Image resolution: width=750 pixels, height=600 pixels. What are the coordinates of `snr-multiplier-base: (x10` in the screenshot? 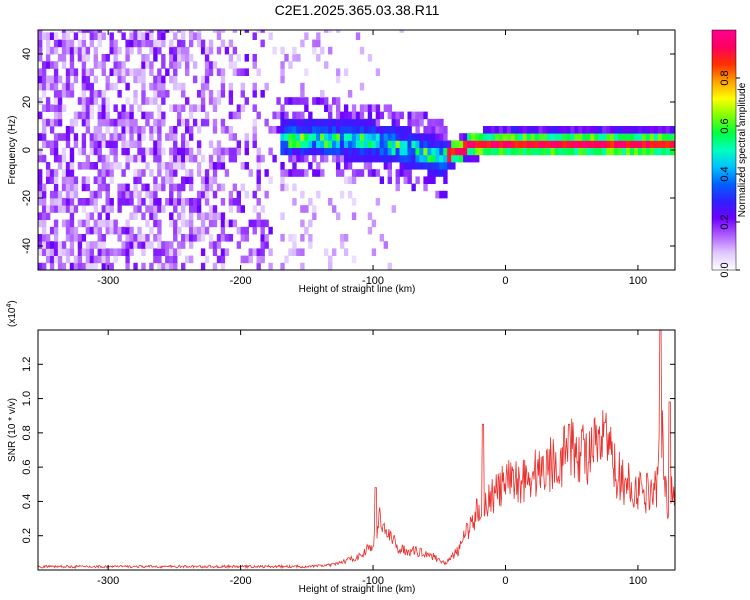 It's located at (12, 317).